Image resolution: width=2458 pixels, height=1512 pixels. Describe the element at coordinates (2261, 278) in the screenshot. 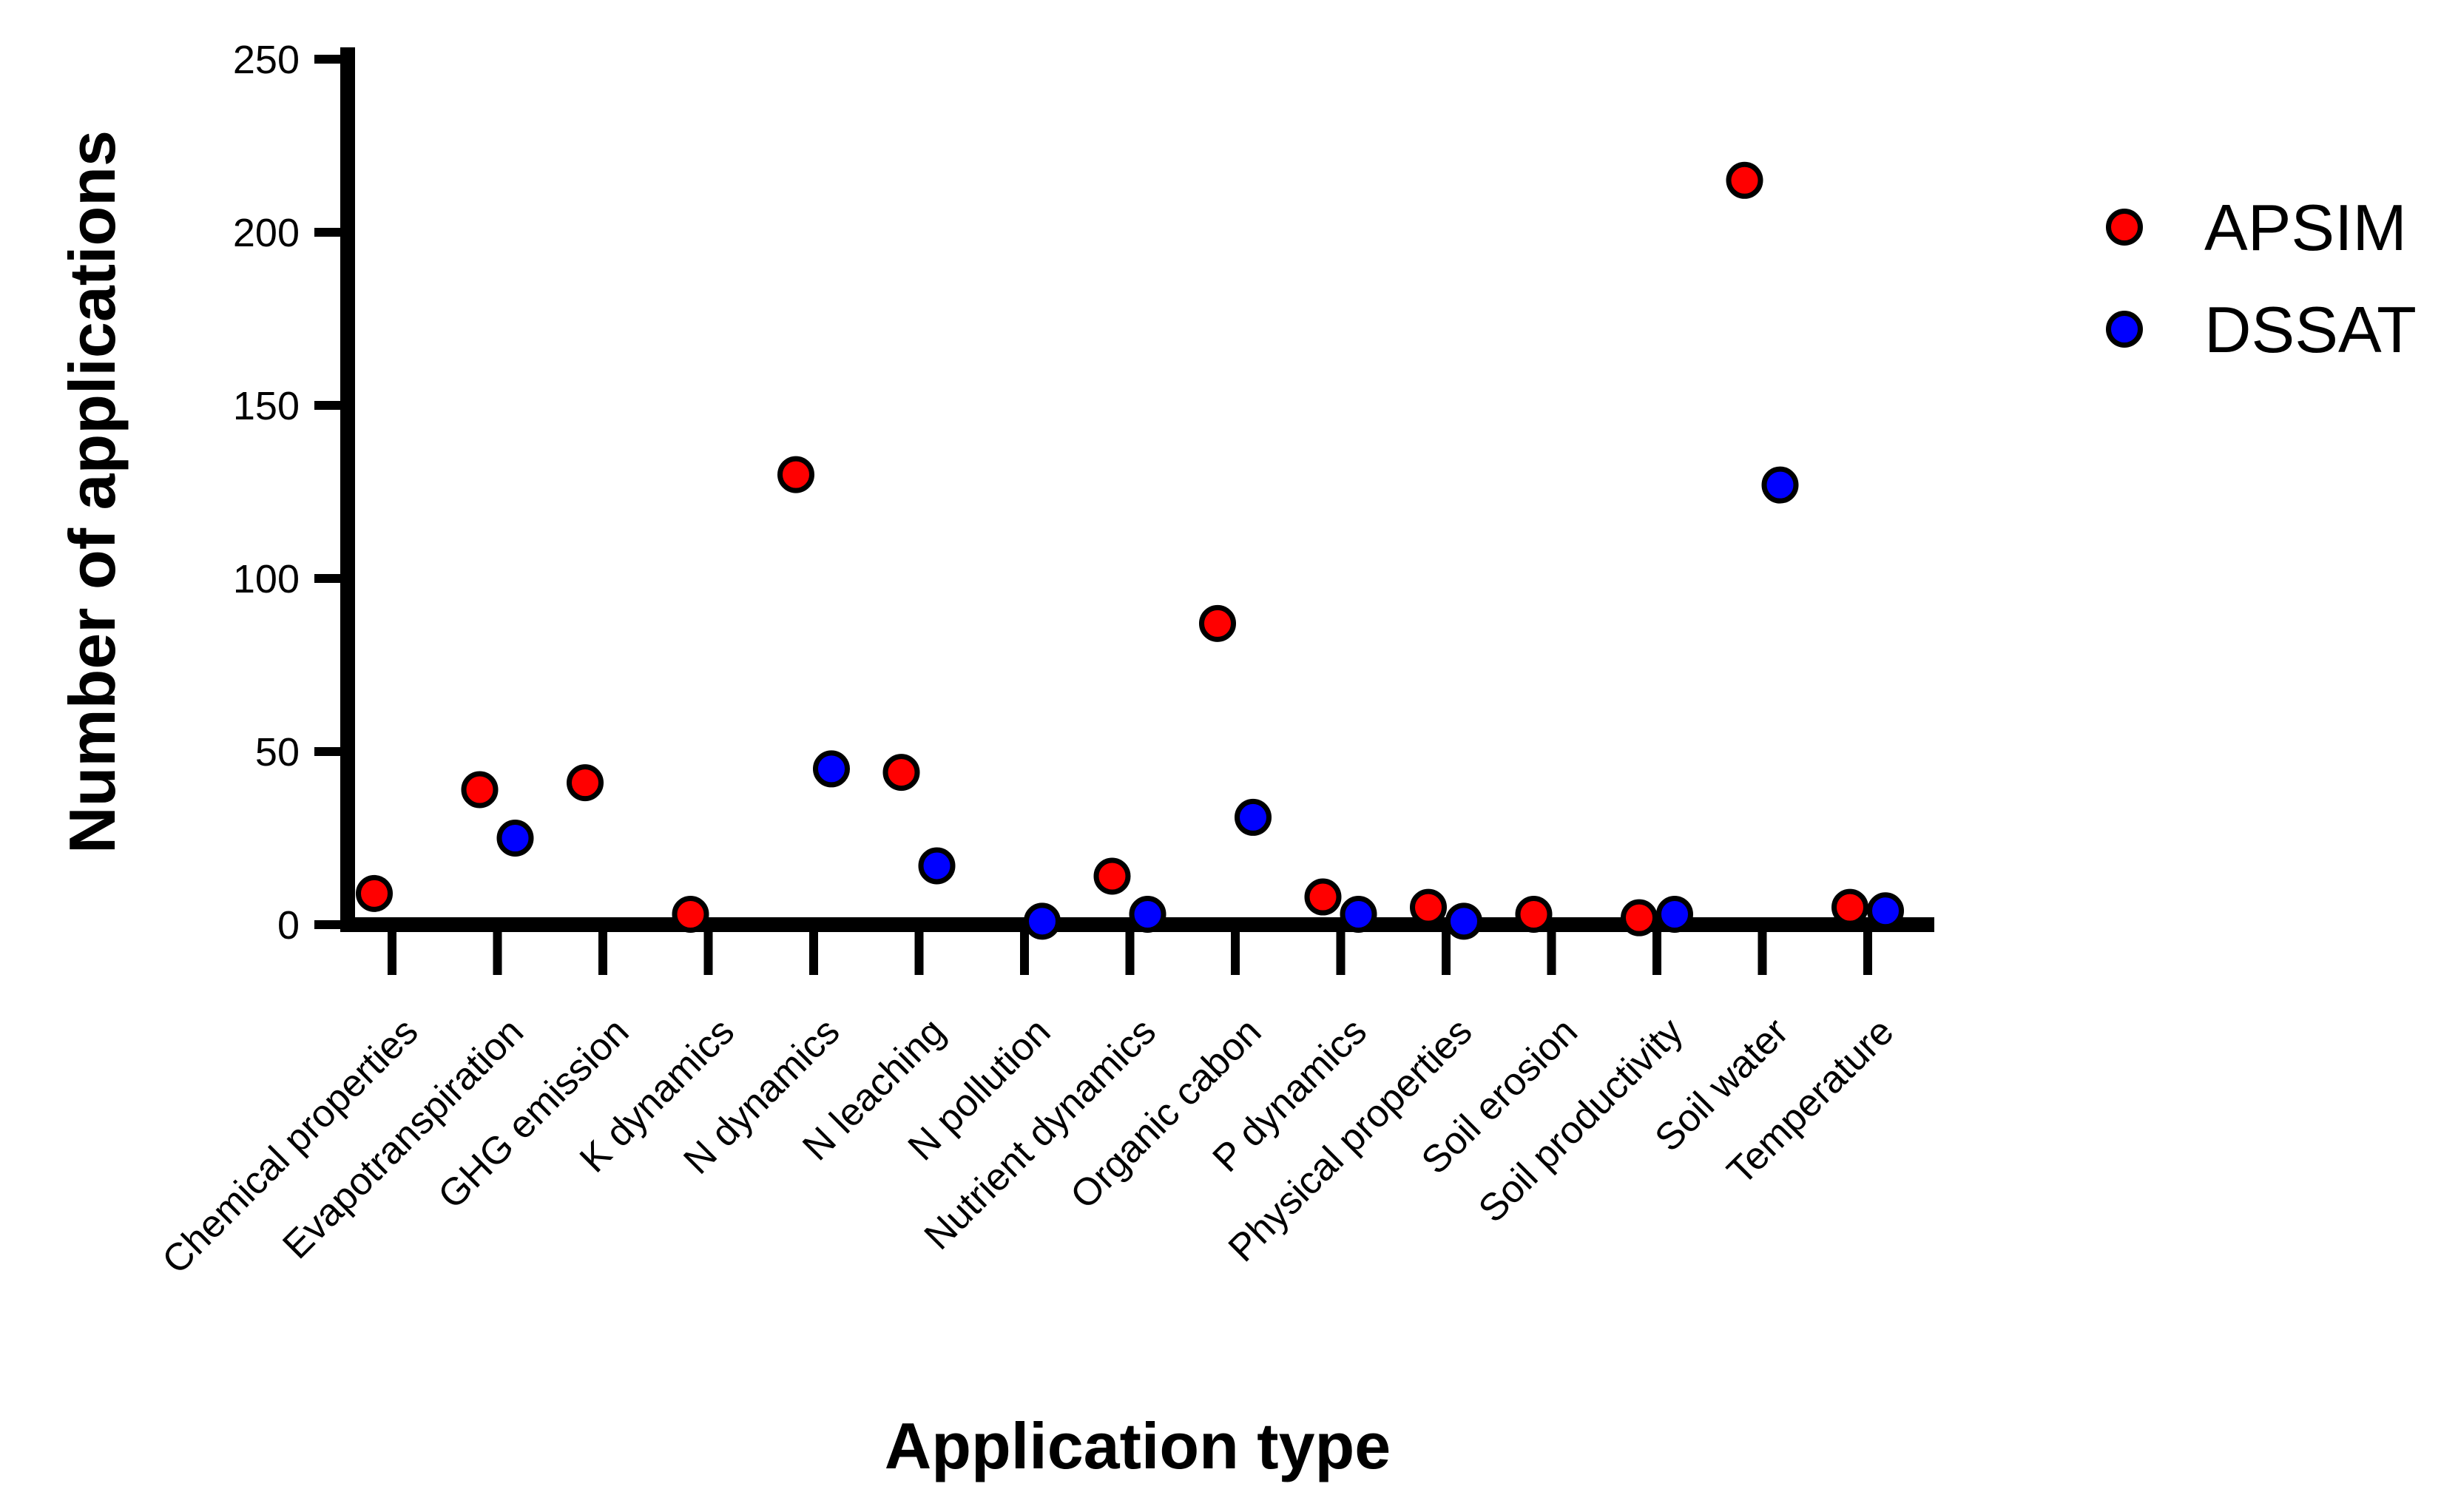

I see `legend: APSIM DSSAT` at that location.